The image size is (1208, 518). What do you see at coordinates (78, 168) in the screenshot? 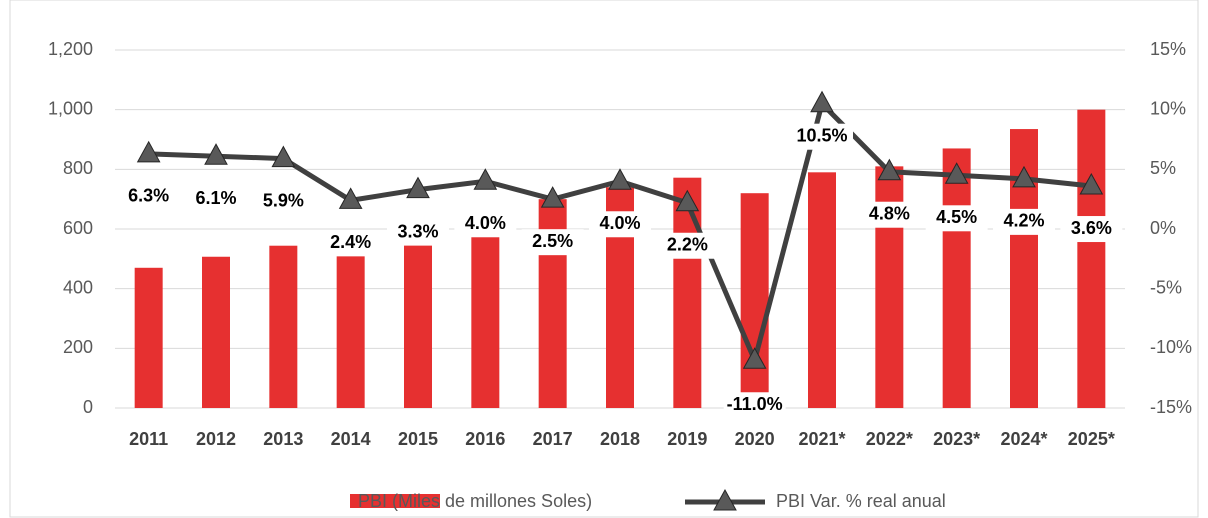
I see `y-tick-label: 800` at bounding box center [78, 168].